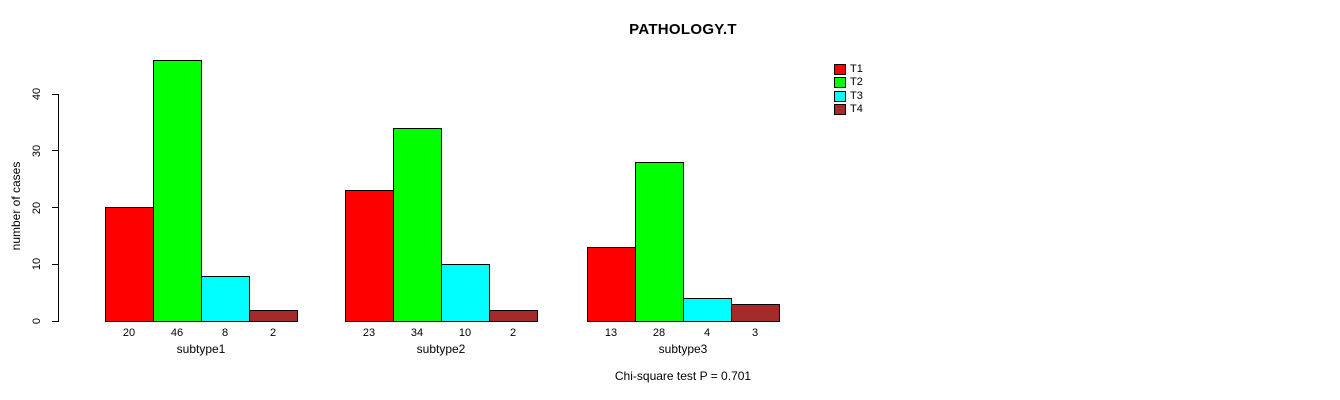 The height and width of the screenshot is (400, 1340). What do you see at coordinates (37, 207) in the screenshot?
I see `y-axis-tick-label: 20` at bounding box center [37, 207].